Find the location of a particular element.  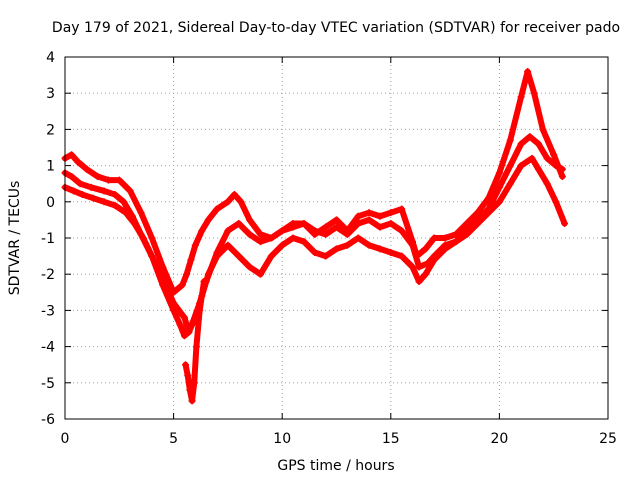

y-tick-label: 4 is located at coordinates (50, 58).